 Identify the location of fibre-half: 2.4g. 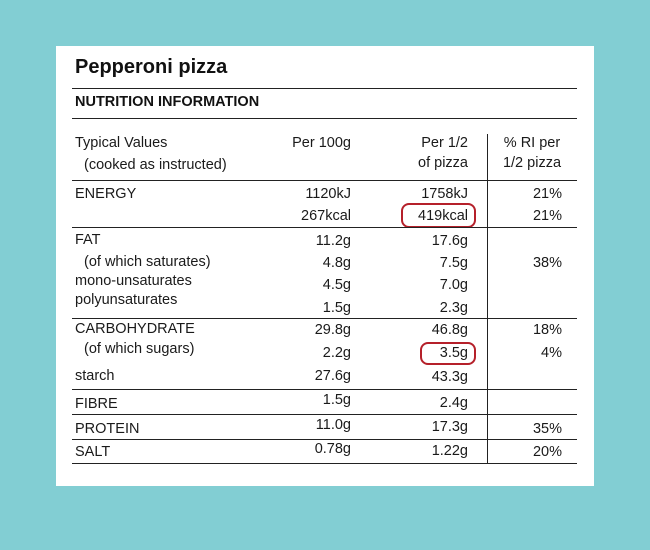
(453, 403).